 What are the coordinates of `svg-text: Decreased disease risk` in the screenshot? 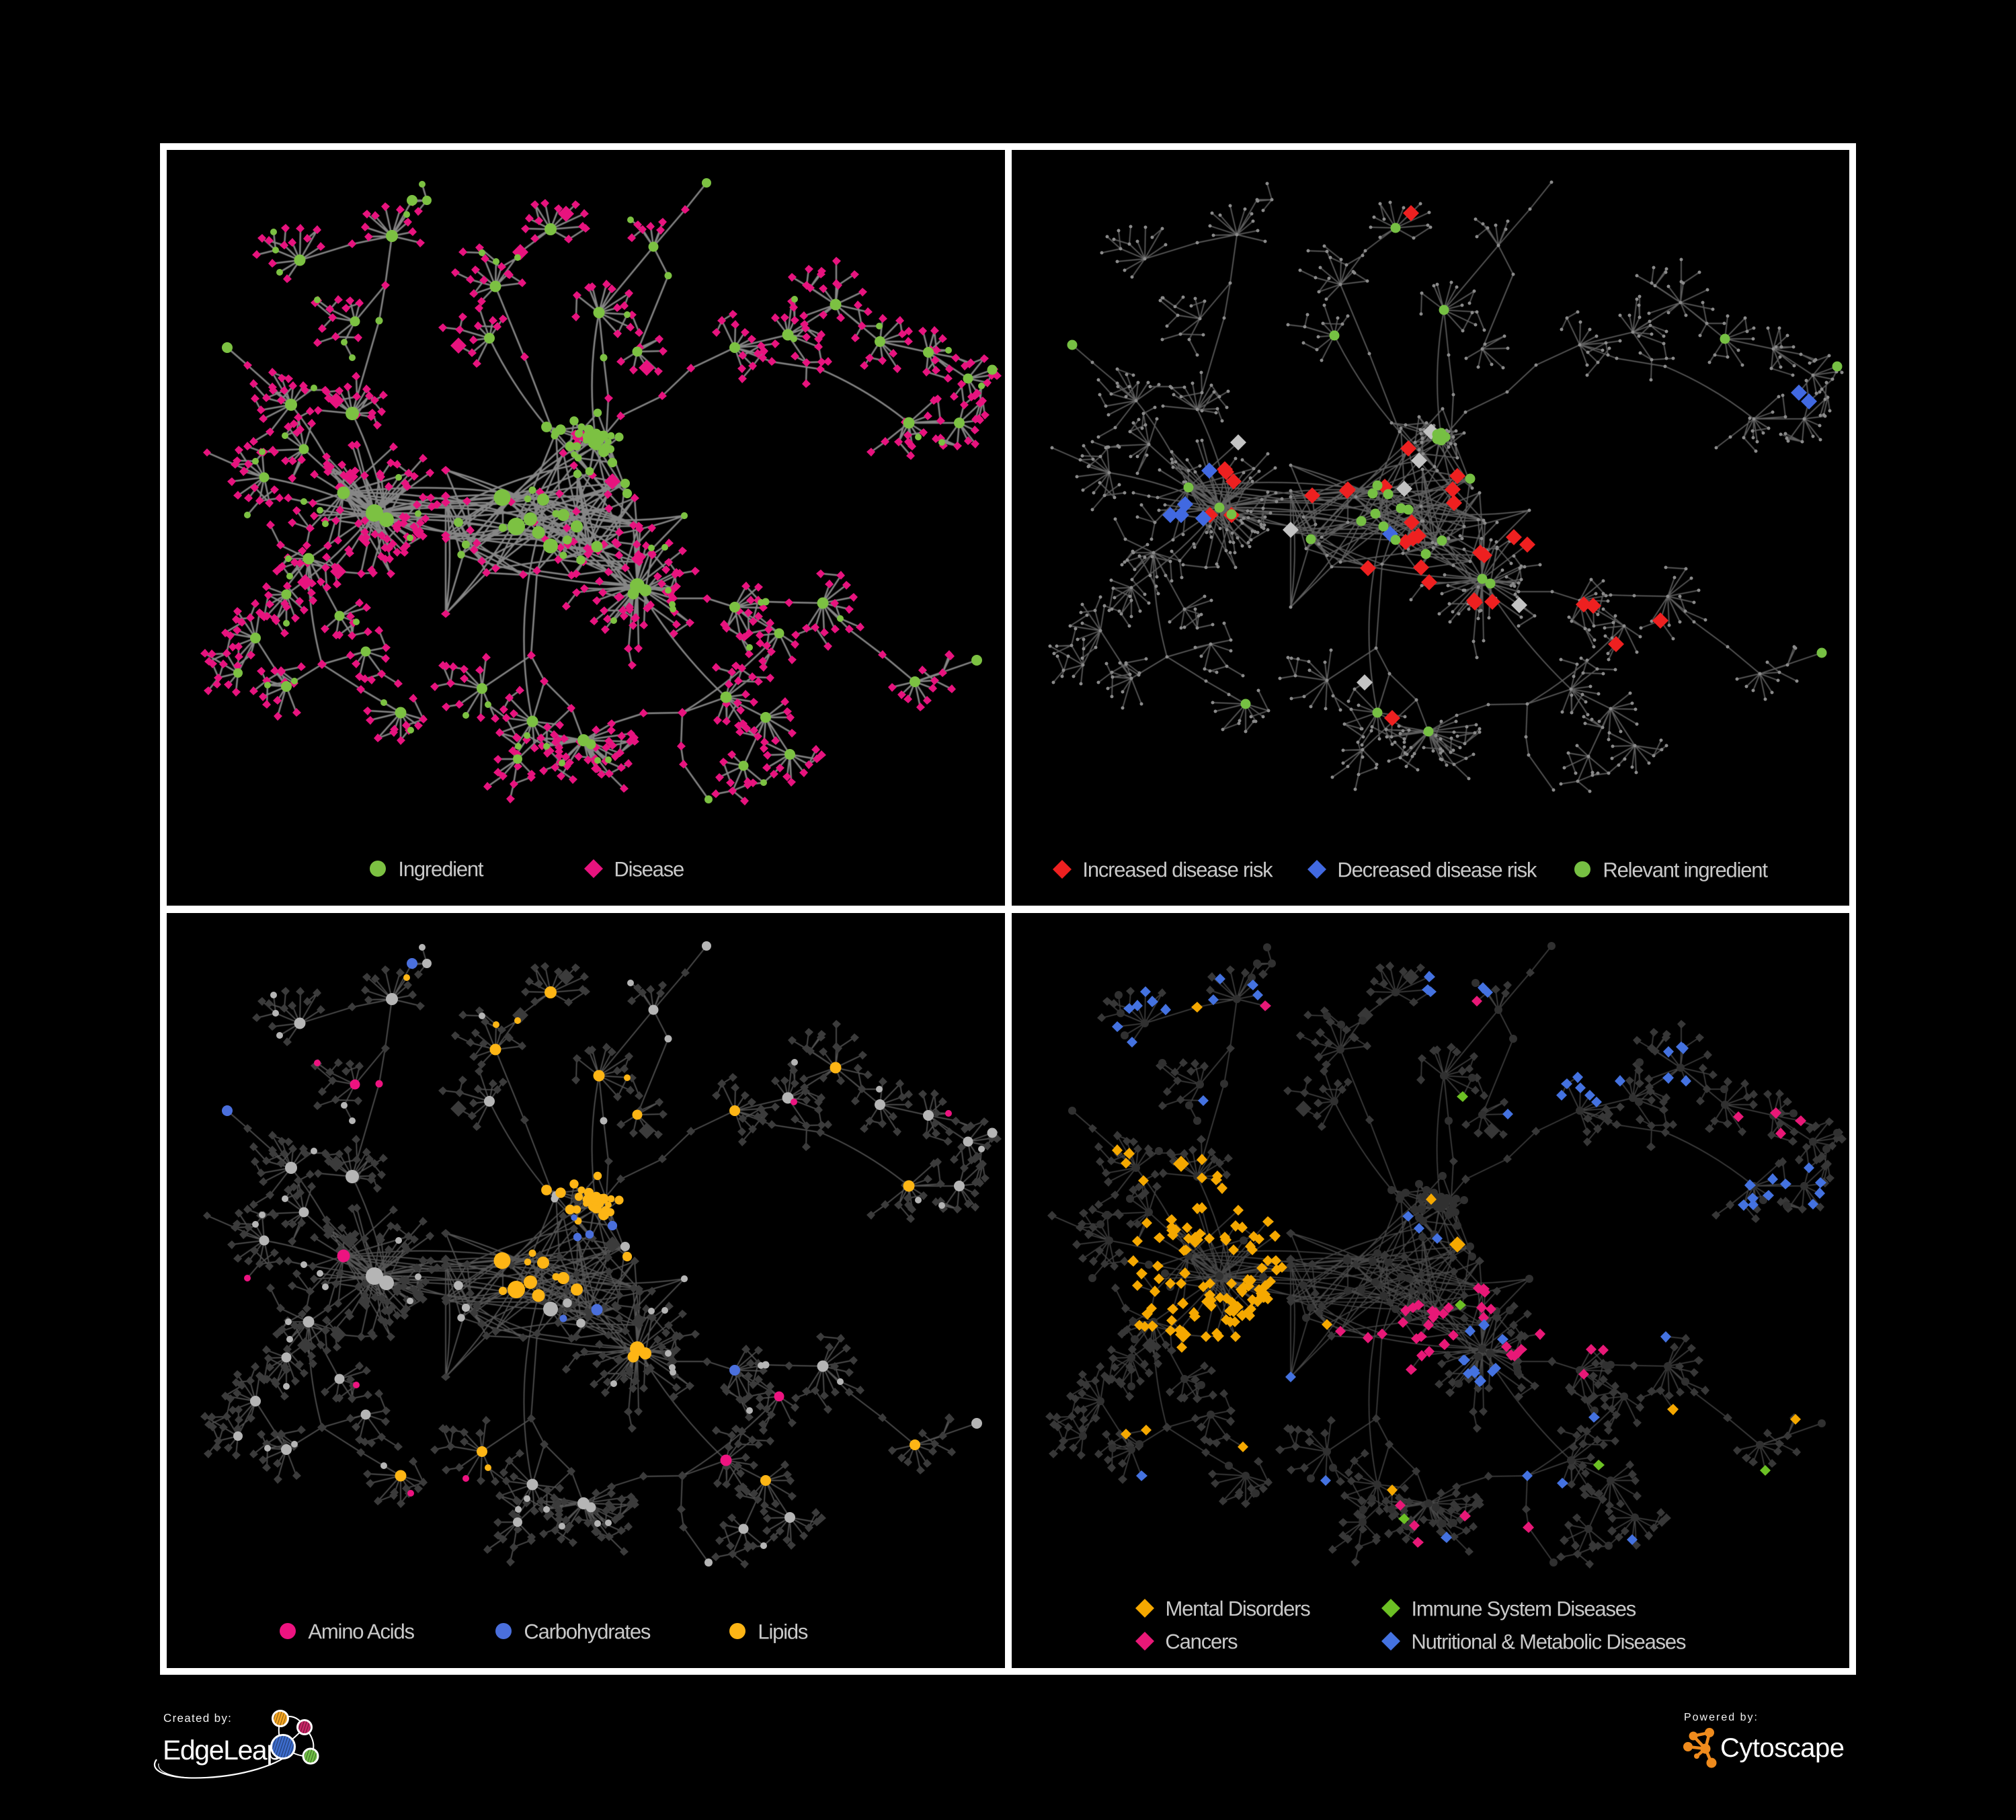 It's located at (1437, 869).